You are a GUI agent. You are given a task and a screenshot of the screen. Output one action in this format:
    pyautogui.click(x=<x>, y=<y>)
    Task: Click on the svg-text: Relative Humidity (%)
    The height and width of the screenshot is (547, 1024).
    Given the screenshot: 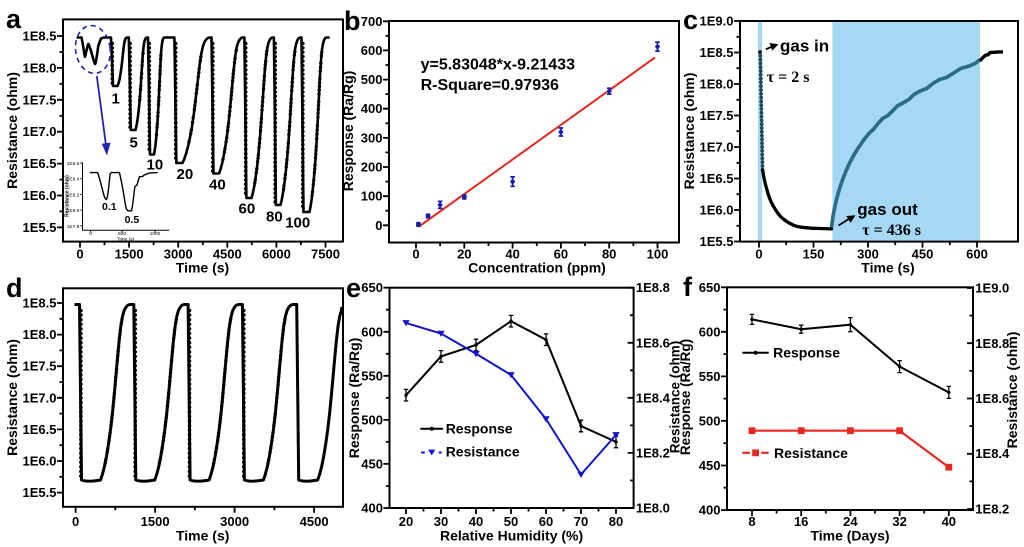 What is the action you would take?
    pyautogui.click(x=511, y=536)
    